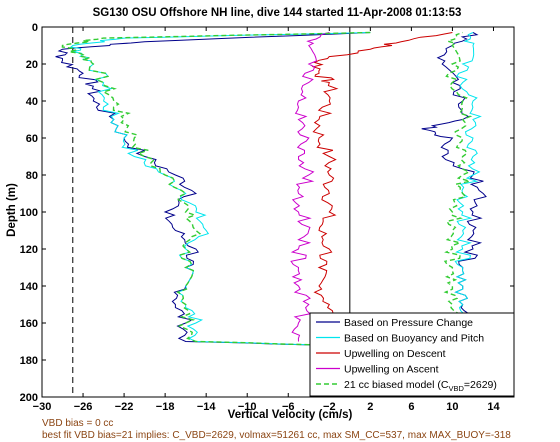  I want to click on legend-label: Upwelling on Descent, so click(395, 354).